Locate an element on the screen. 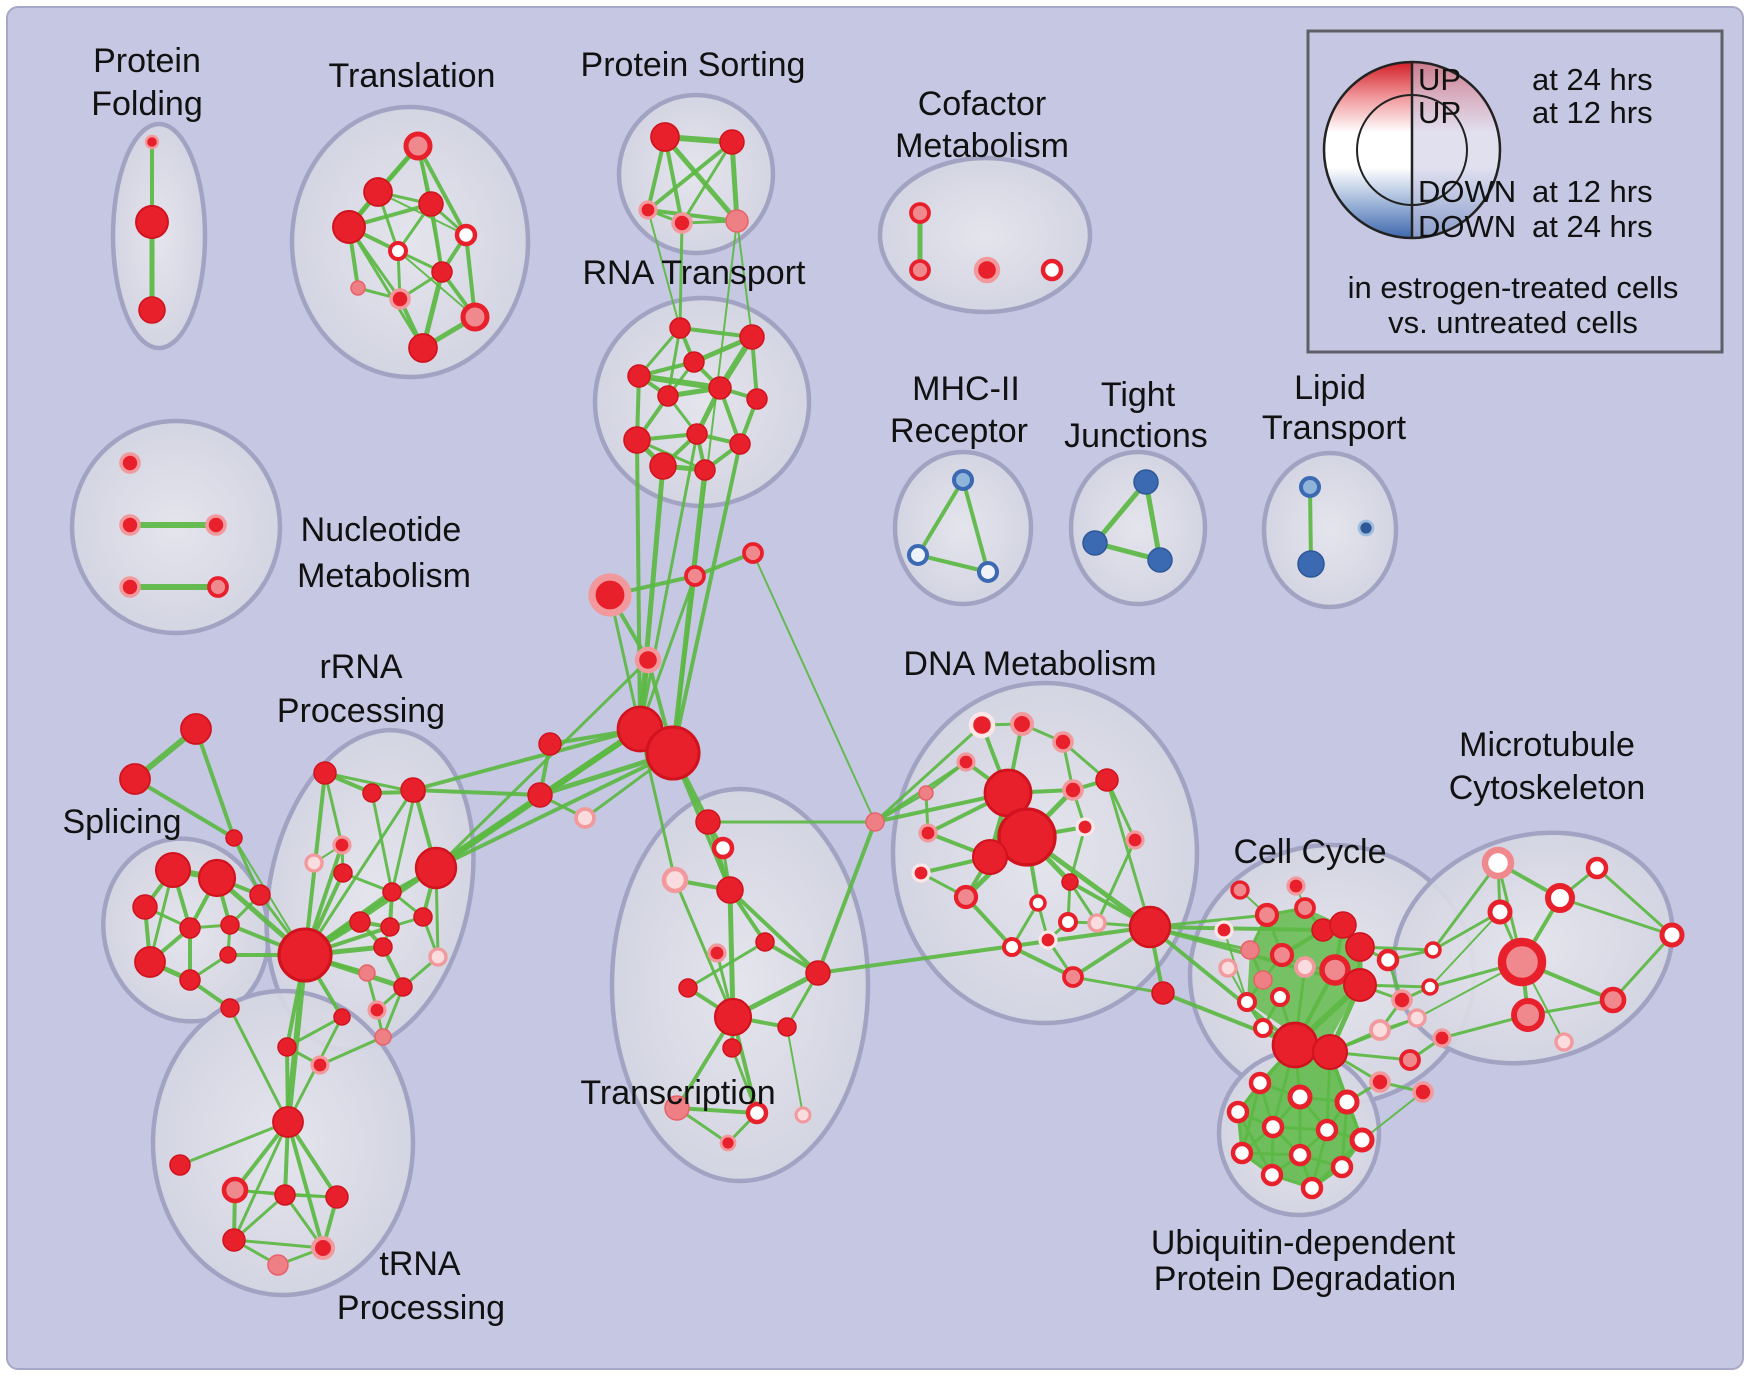 The image size is (1750, 1376). cluster-label-ubiquitin-degradation-line0: Ubiquitin-dependent is located at coordinates (1303, 1243).